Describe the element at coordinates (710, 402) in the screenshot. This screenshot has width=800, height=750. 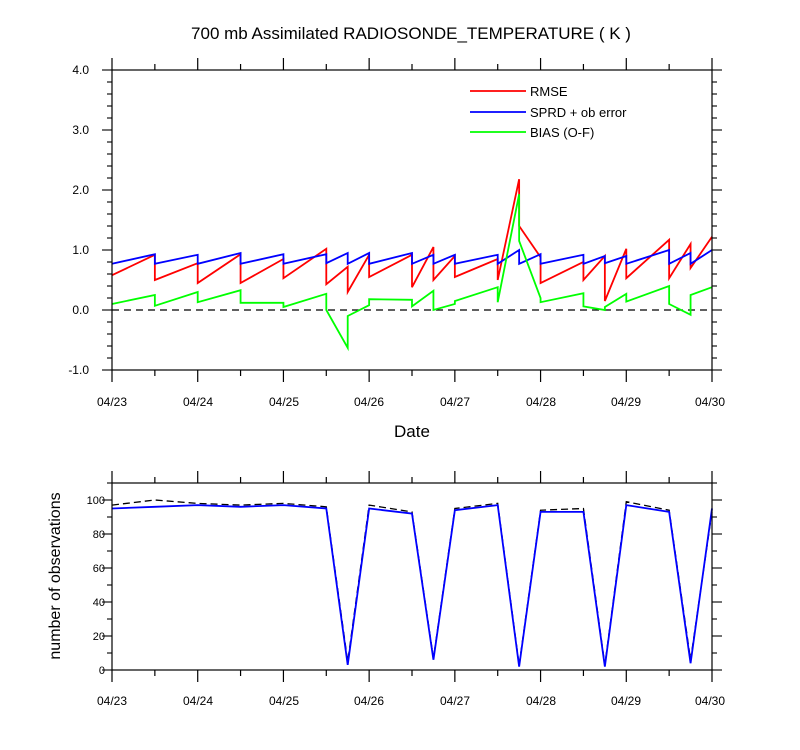
I see `top-x-tick-label: 04/30` at that location.